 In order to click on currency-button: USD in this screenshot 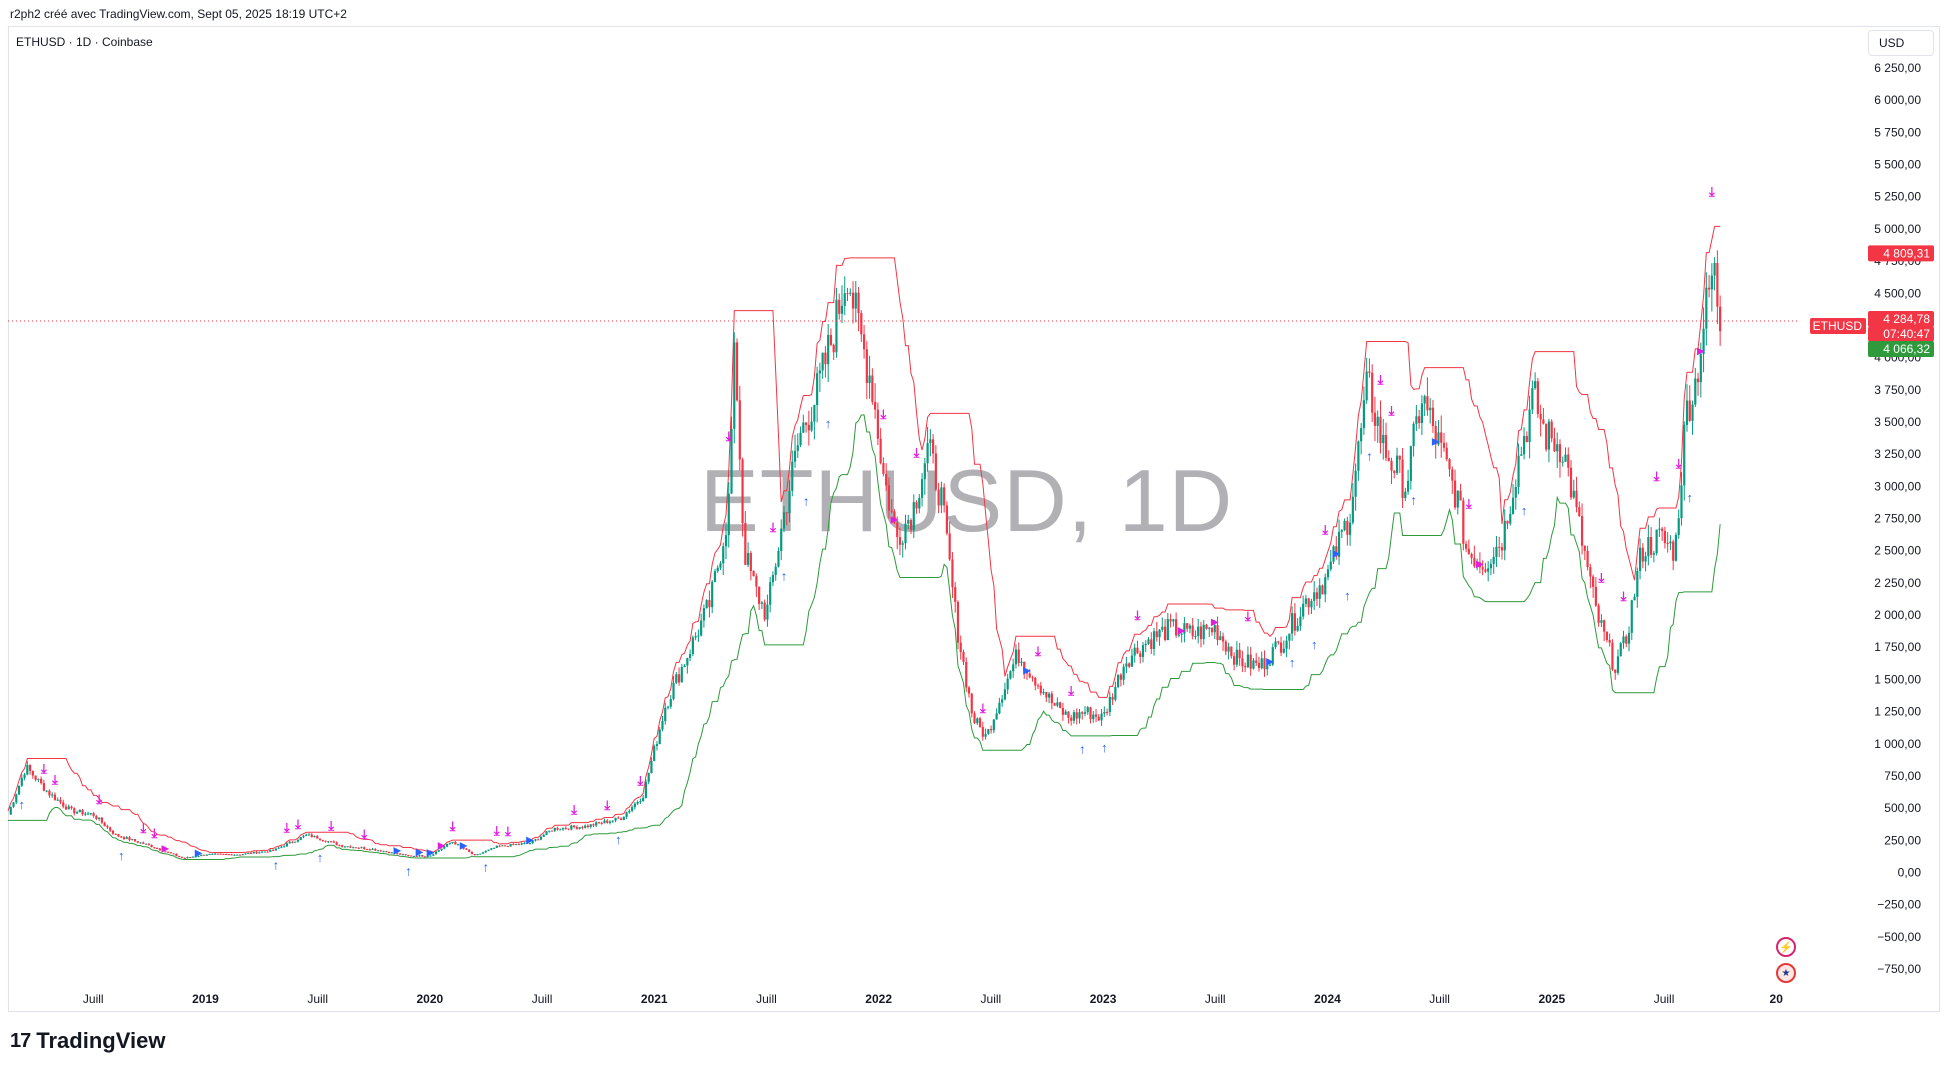, I will do `click(1901, 43)`.